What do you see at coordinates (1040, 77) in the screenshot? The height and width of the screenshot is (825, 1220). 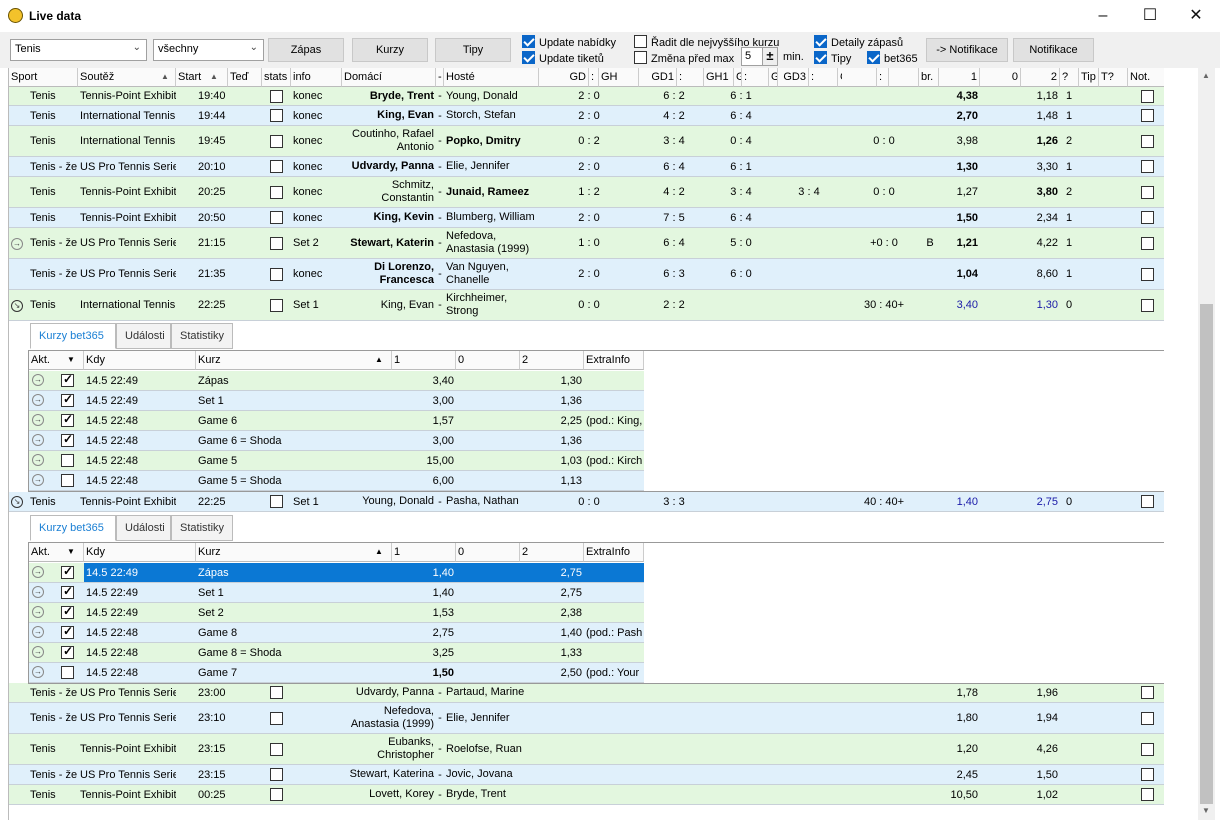 I see `column-header: 2` at bounding box center [1040, 77].